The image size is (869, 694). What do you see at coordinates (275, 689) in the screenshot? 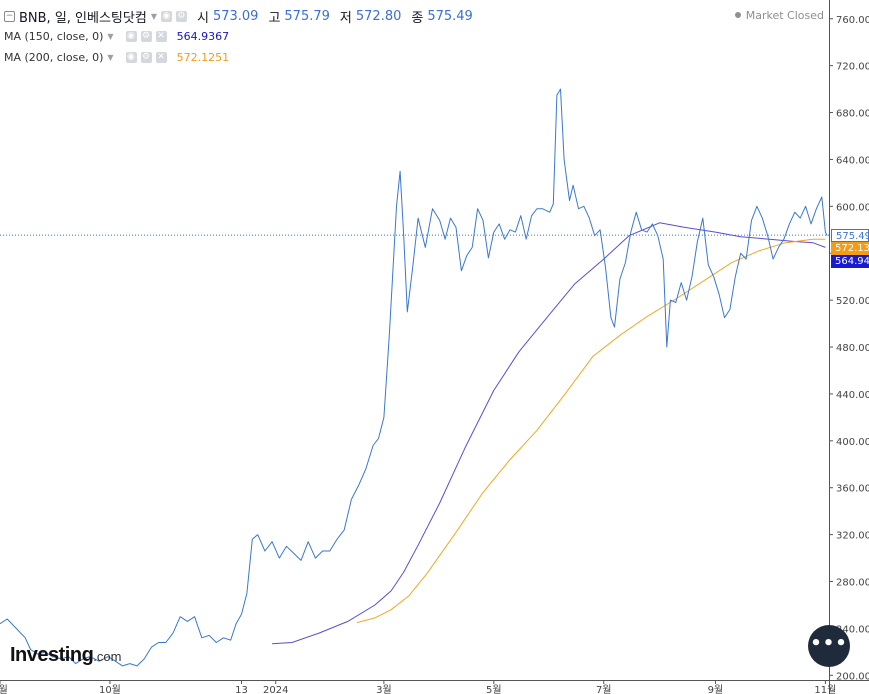
I see `x-tick-label: 2024` at bounding box center [275, 689].